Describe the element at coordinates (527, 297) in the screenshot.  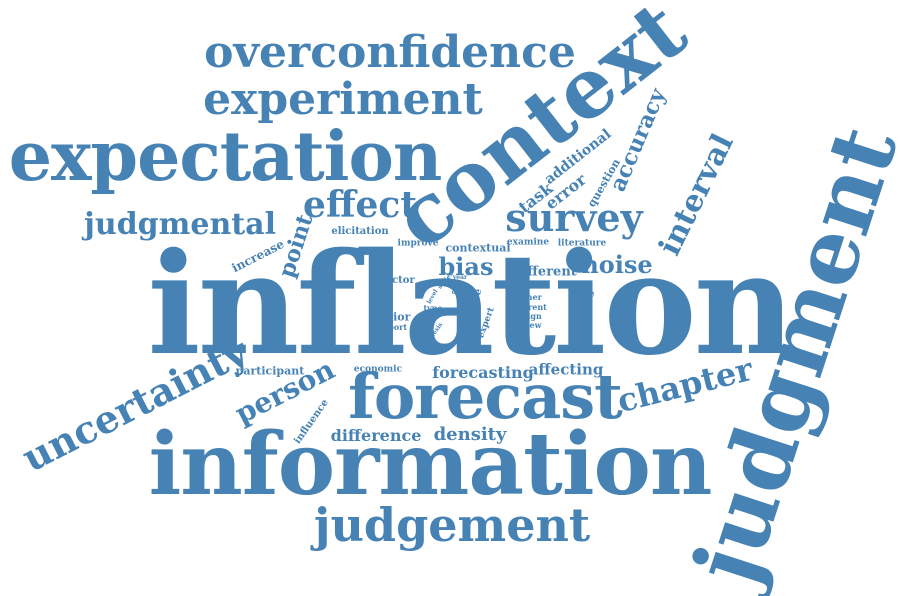
I see `word-higher: higher` at that location.